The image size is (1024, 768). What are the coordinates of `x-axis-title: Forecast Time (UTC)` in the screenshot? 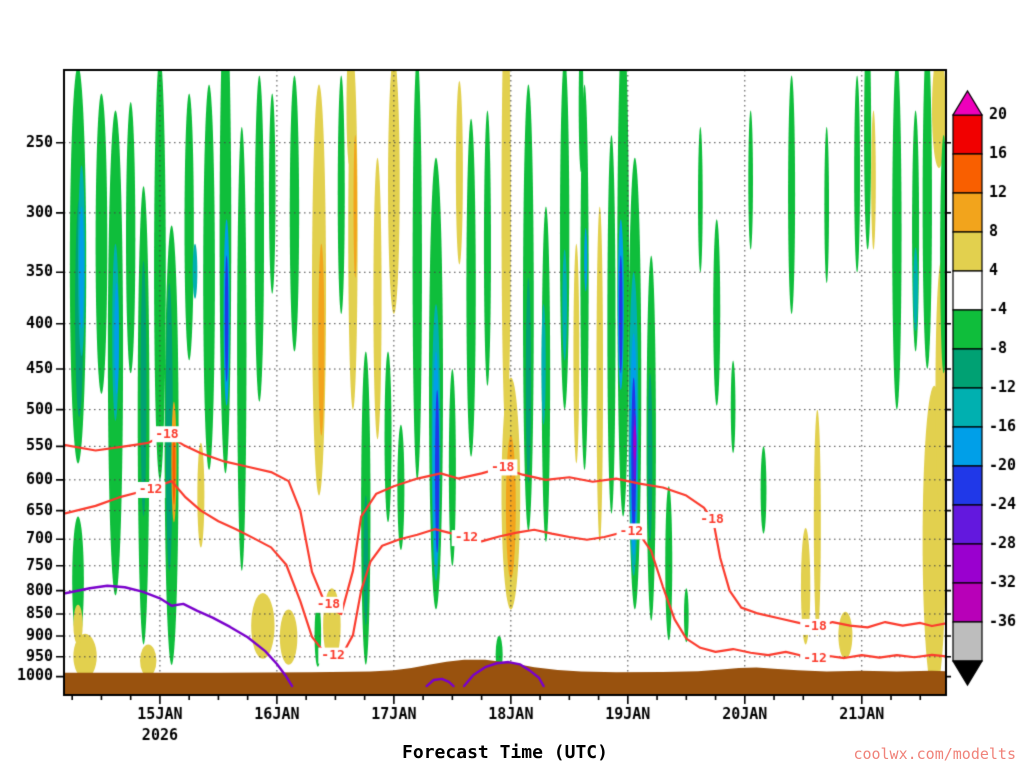 It's located at (505, 752).